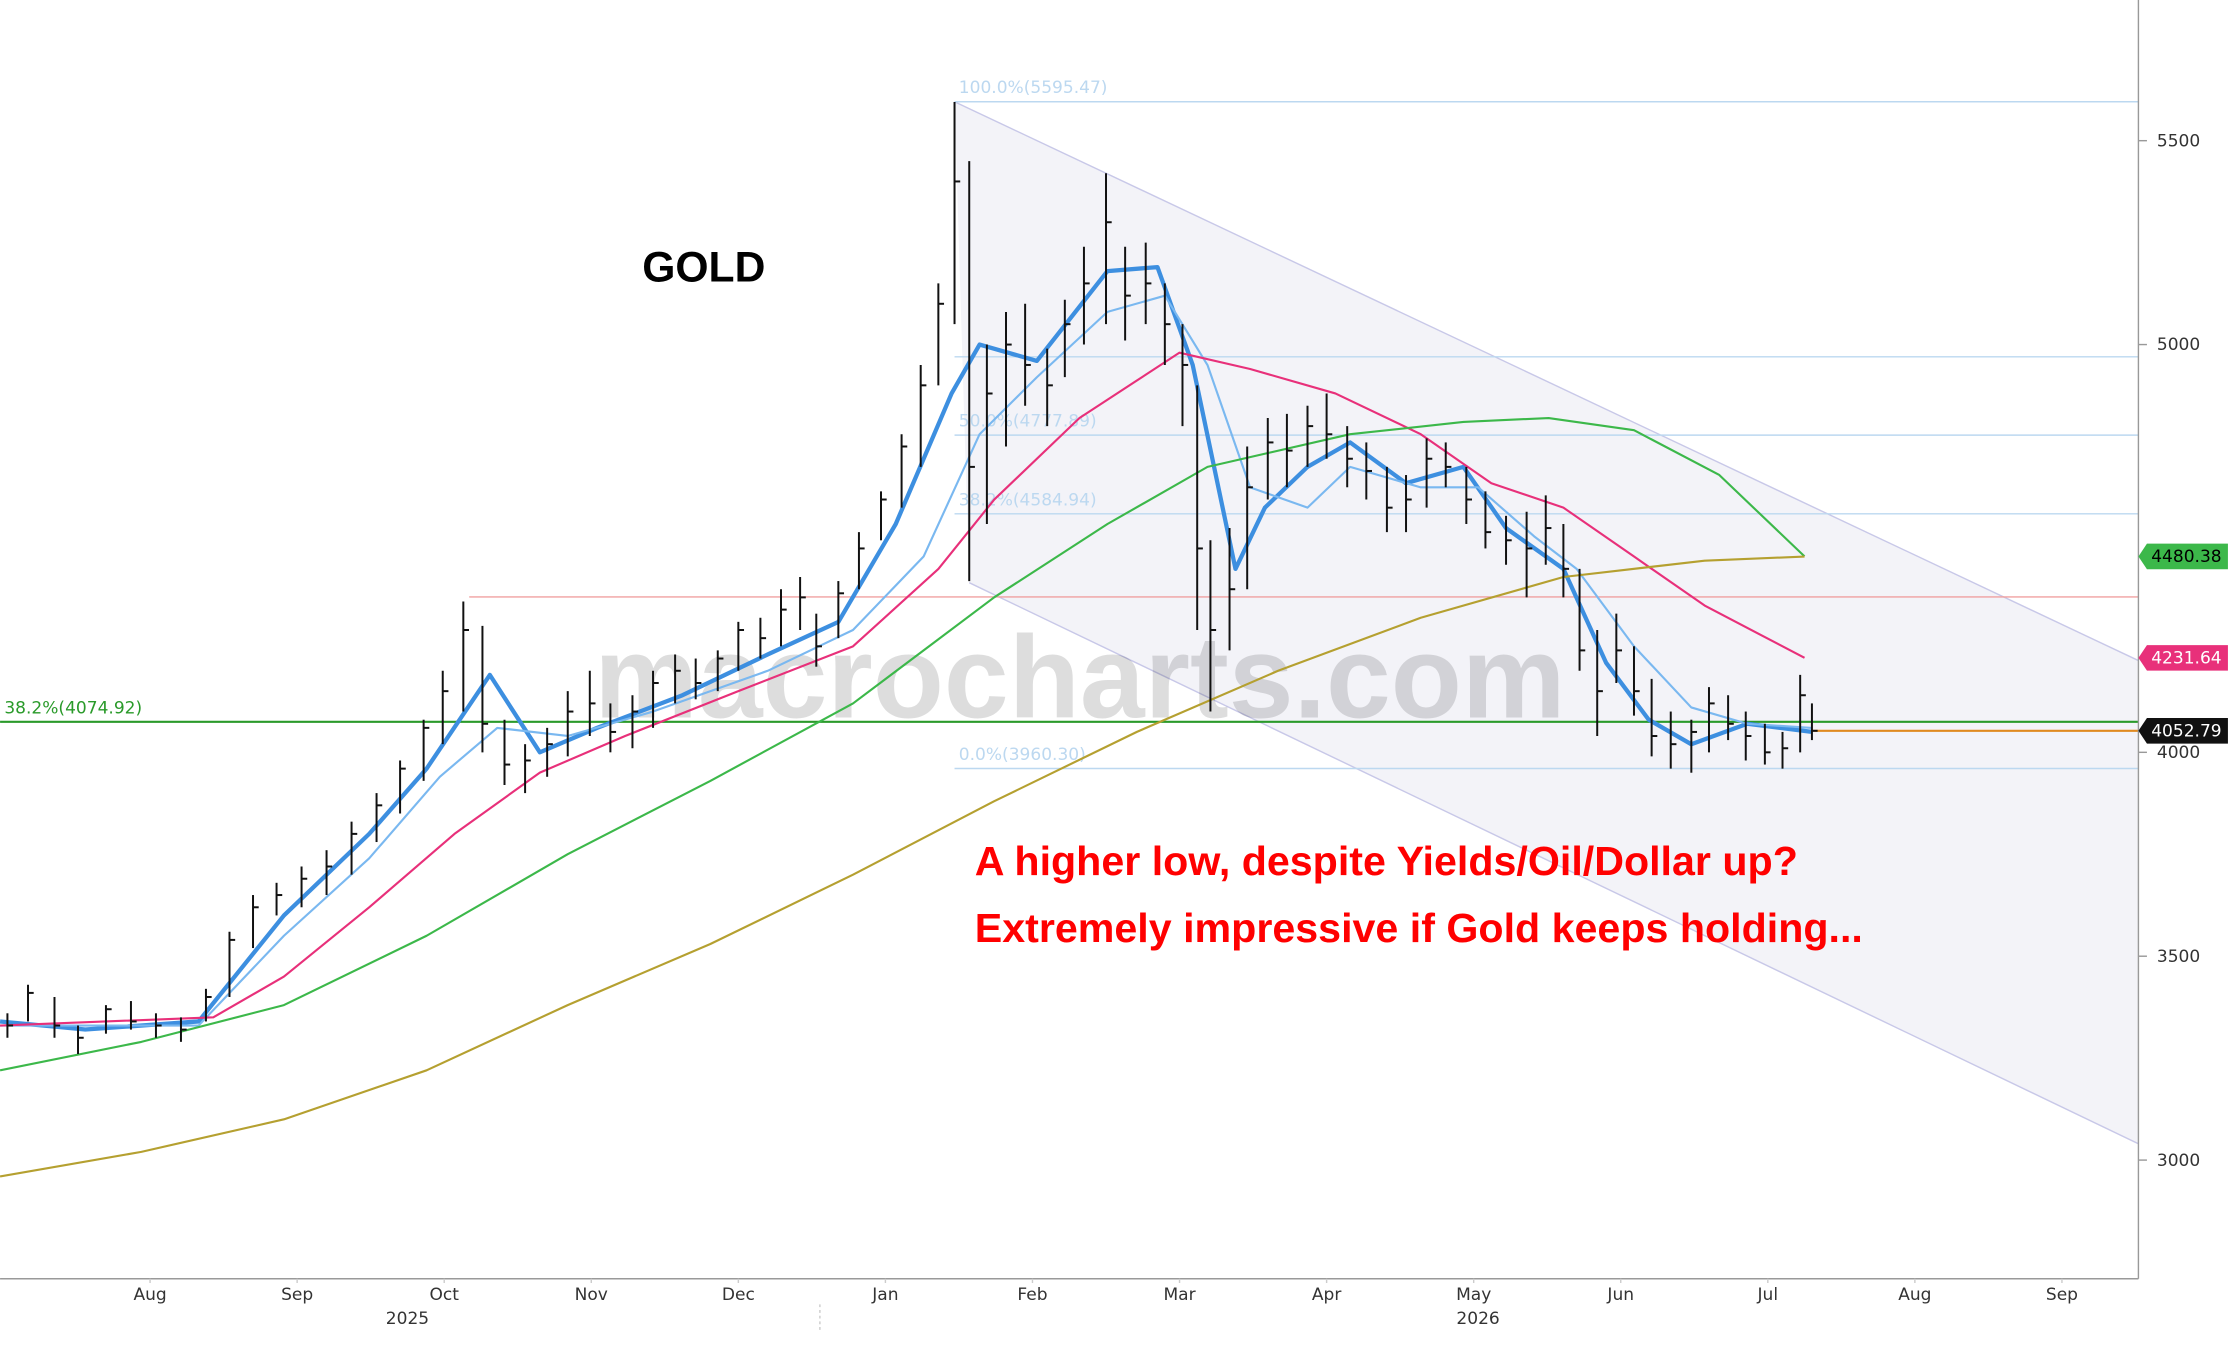 The width and height of the screenshot is (2228, 1364). Describe the element at coordinates (1032, 1295) in the screenshot. I see `x-tick-label: Feb` at that location.